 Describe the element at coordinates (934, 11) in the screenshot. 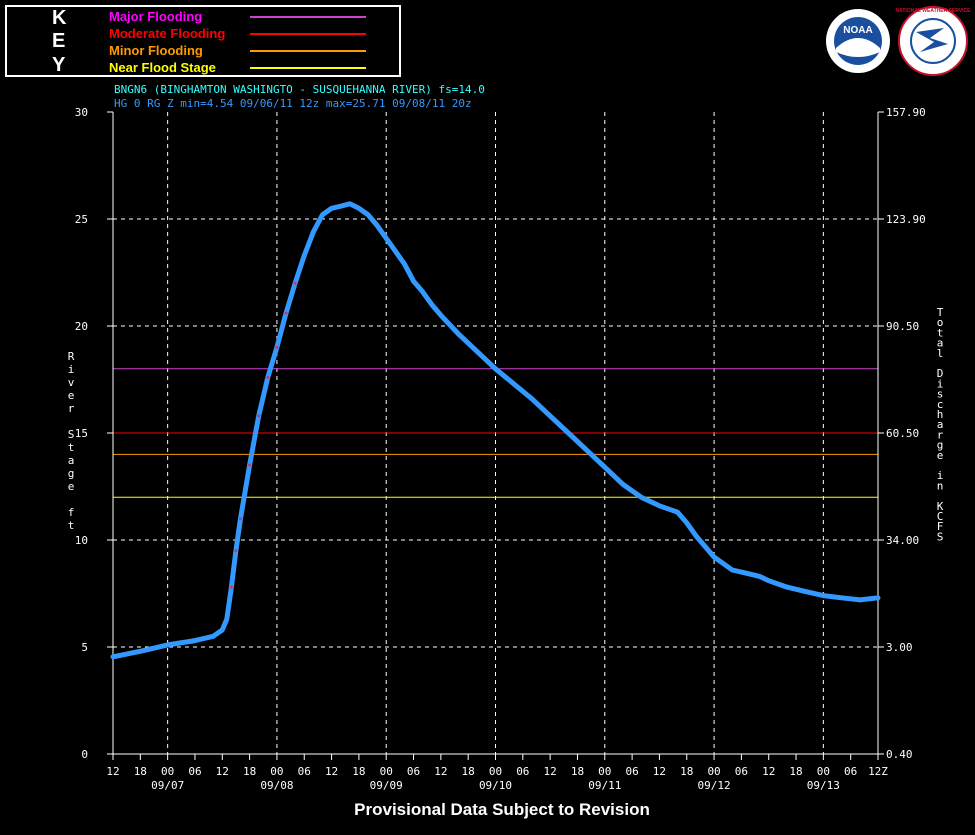

I see `nws-logo-text: NATIONAL WEATHER SERVICE` at that location.